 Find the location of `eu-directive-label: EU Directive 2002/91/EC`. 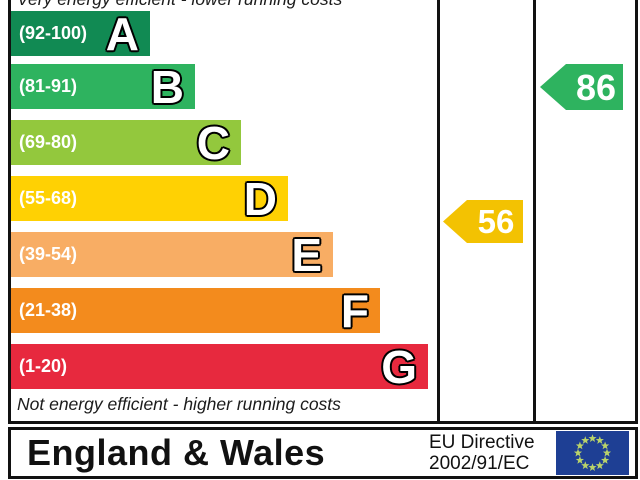

eu-directive-label: EU Directive 2002/91/EC is located at coordinates (482, 453).